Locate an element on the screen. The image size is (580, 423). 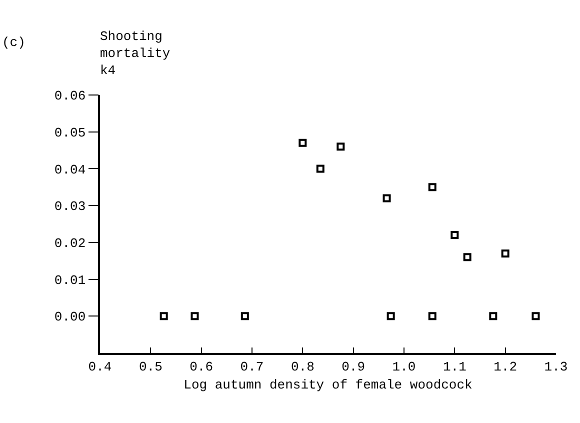
x-tick-label: 0.8 is located at coordinates (302, 366).